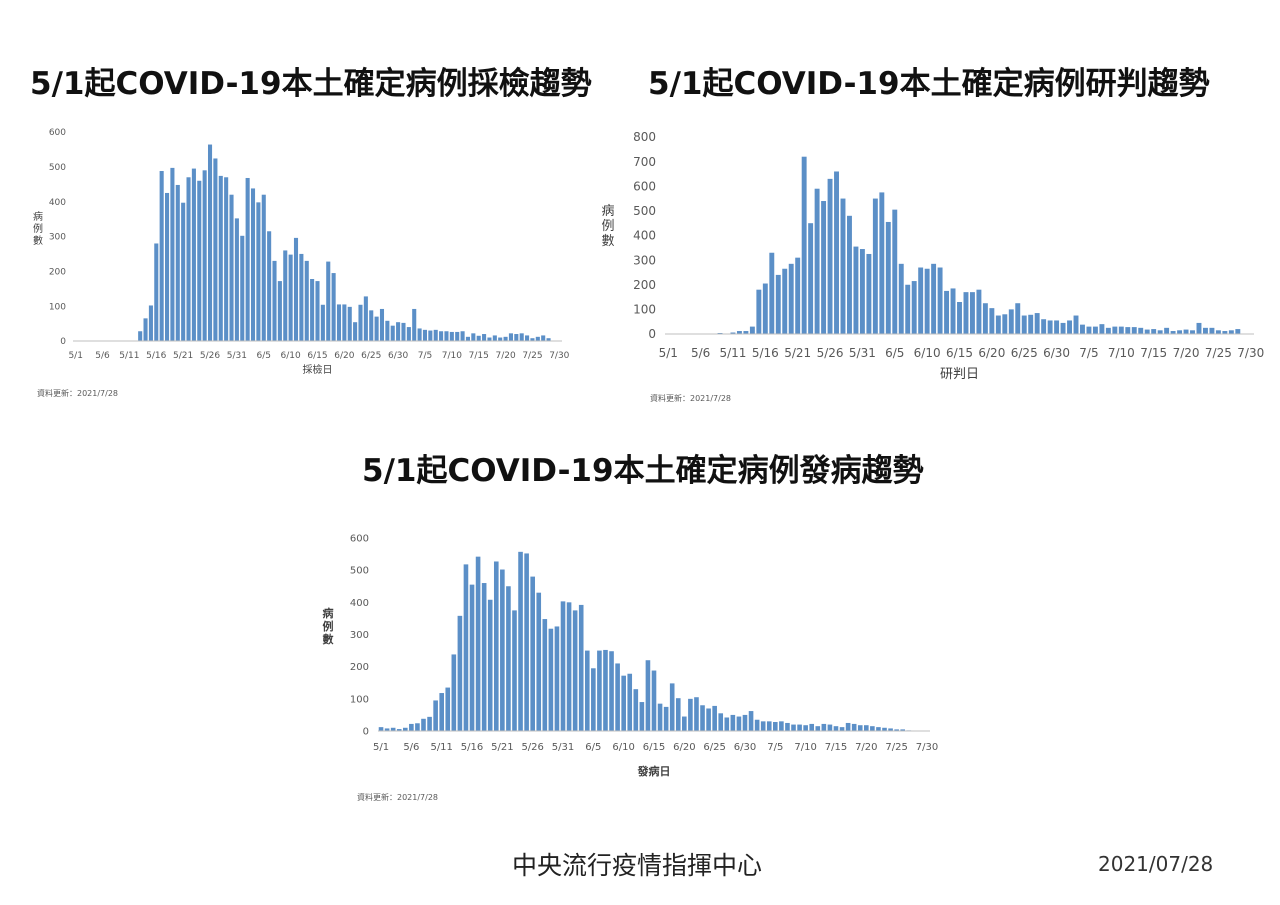  What do you see at coordinates (532, 747) in the screenshot?
I see `x-tick-label: 5/26` at bounding box center [532, 747].